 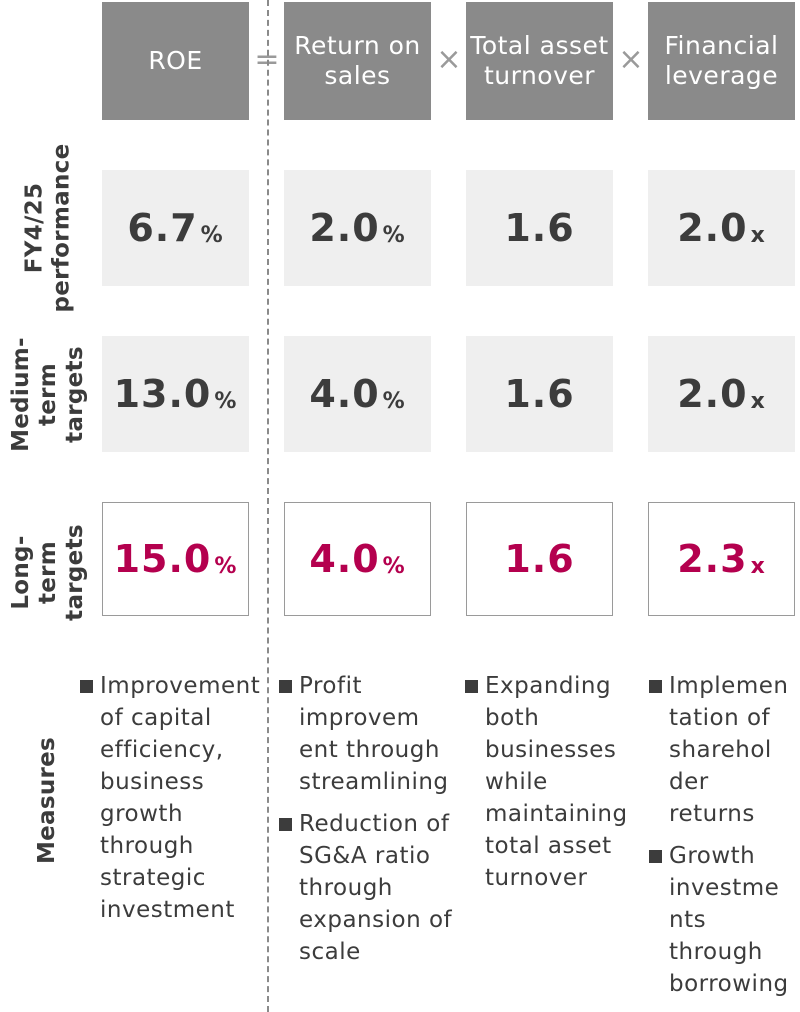 I want to click on long-tat-value: 1.6, so click(x=539, y=559).